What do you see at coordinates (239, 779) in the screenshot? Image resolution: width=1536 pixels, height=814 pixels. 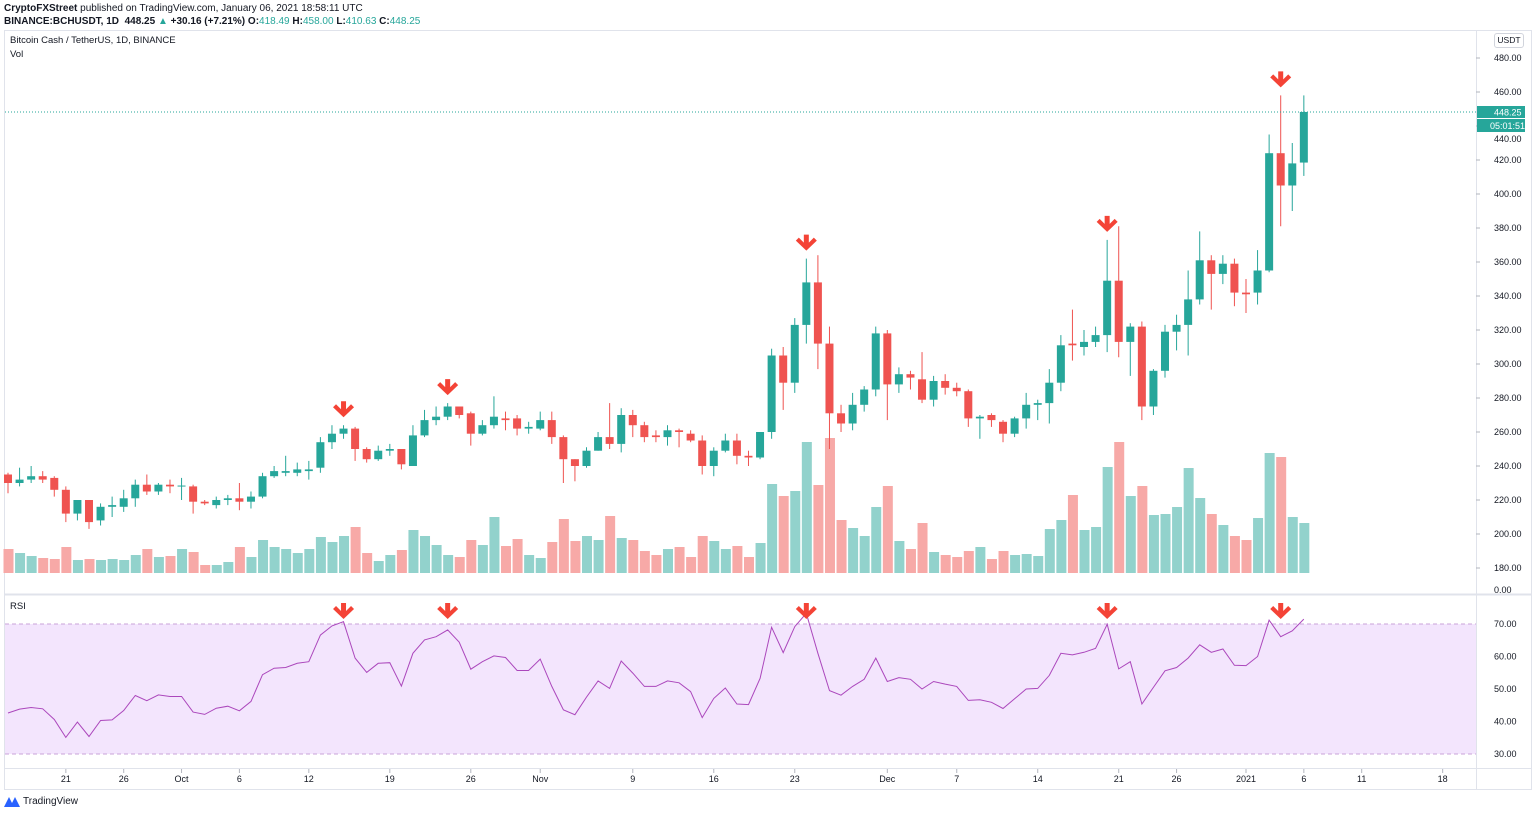 I see `date-tick-label: 6` at bounding box center [239, 779].